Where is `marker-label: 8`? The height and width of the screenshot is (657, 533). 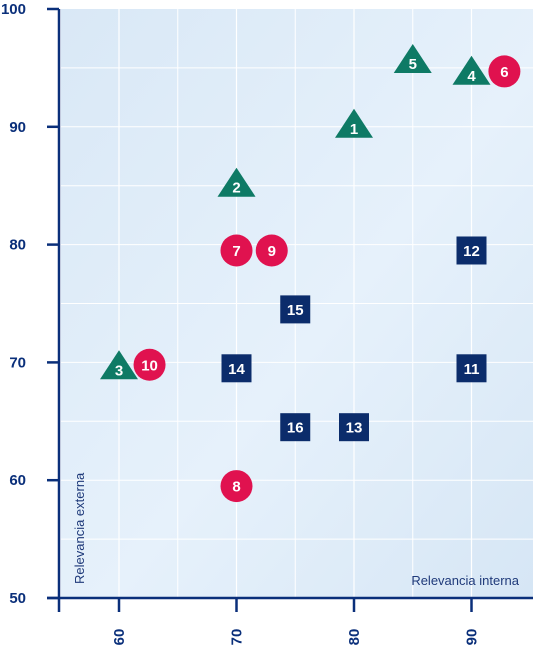 marker-label: 8 is located at coordinates (236, 487).